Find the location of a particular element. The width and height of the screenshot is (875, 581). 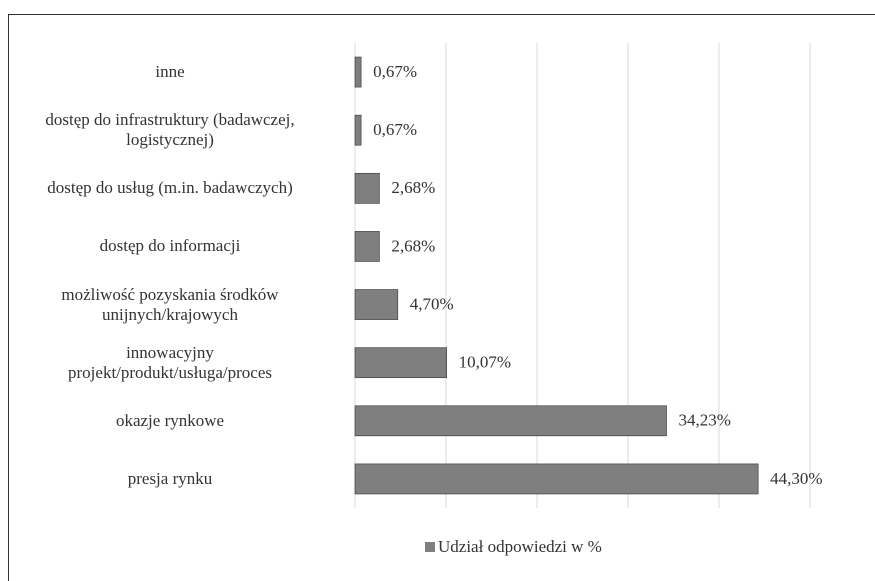

data-label: 44,30% is located at coordinates (796, 478).